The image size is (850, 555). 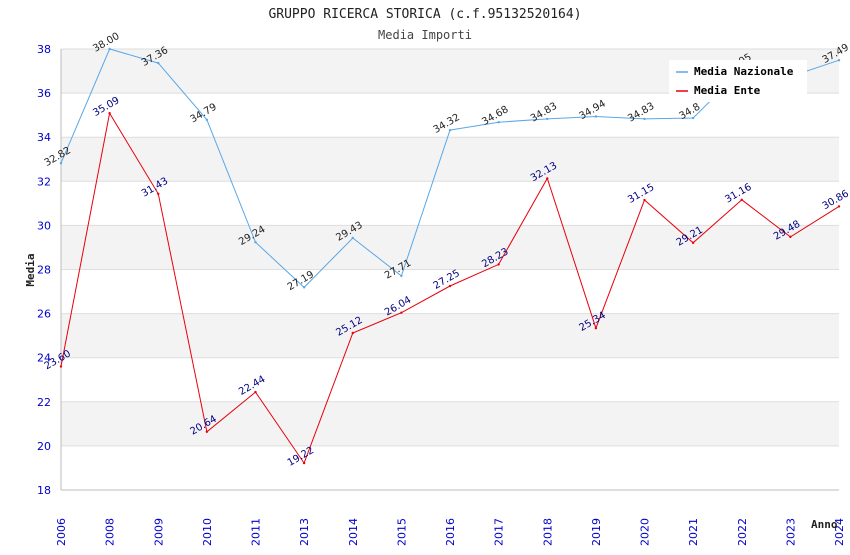 What do you see at coordinates (693, 532) in the screenshot?
I see `x-tick-label: 2021` at bounding box center [693, 532].